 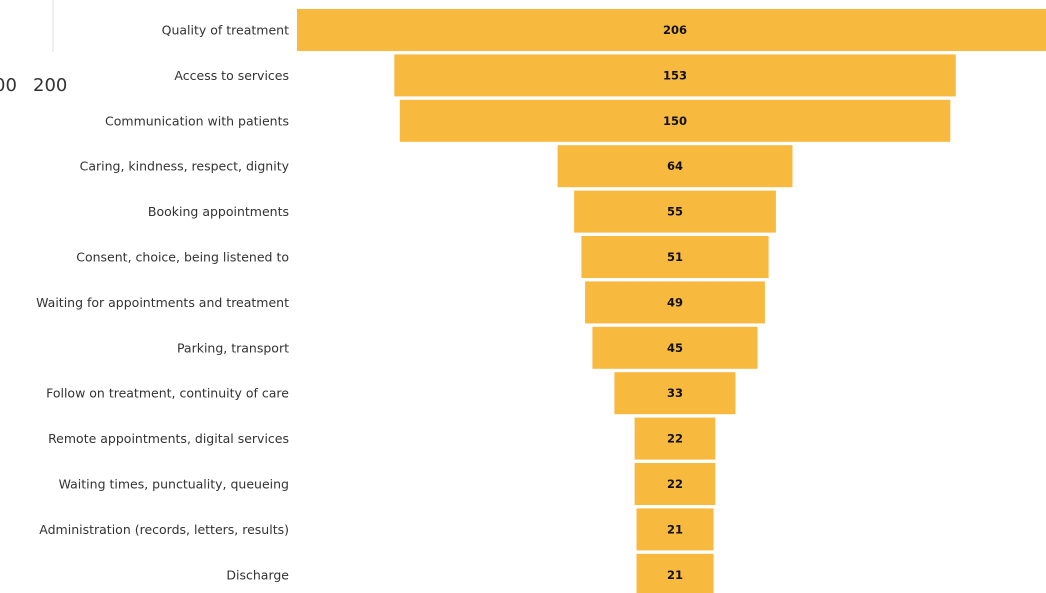 What do you see at coordinates (182, 257) in the screenshot?
I see `category-label: Consent, choice, being listened to` at bounding box center [182, 257].